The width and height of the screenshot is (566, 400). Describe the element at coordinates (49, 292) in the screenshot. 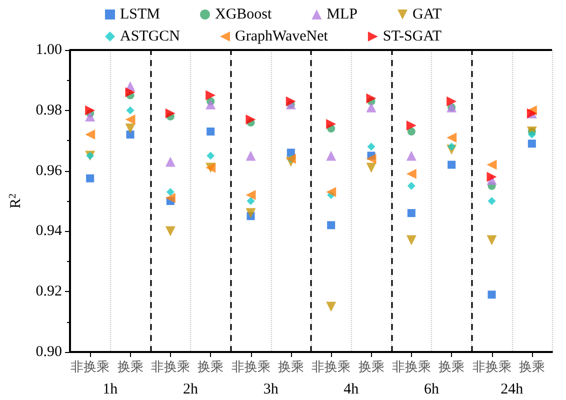

I see `y-tick-label: 0.92` at that location.